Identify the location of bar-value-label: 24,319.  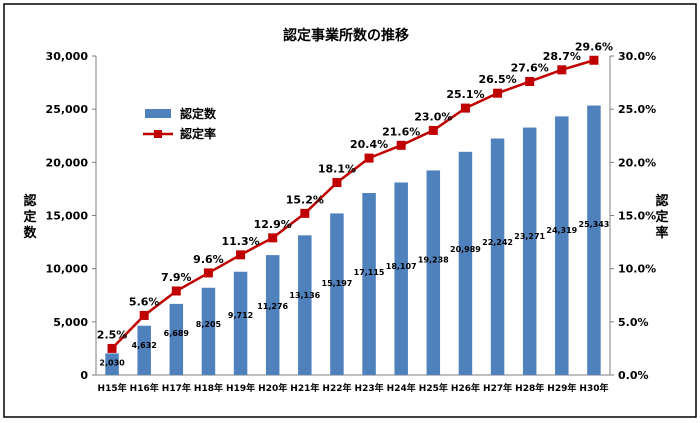
(561, 230).